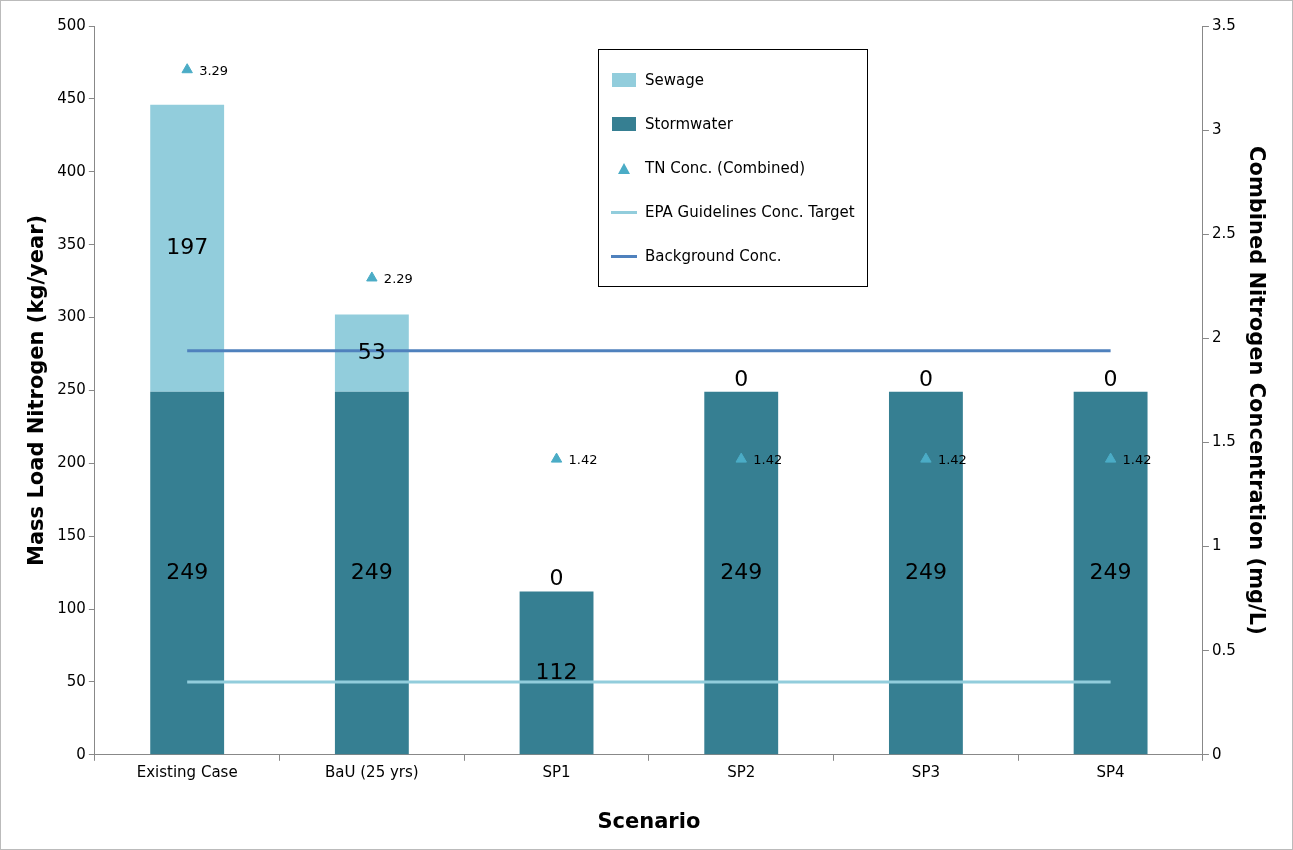  Describe the element at coordinates (1223, 24) in the screenshot. I see `y2-tick-label: 3.5` at that location.